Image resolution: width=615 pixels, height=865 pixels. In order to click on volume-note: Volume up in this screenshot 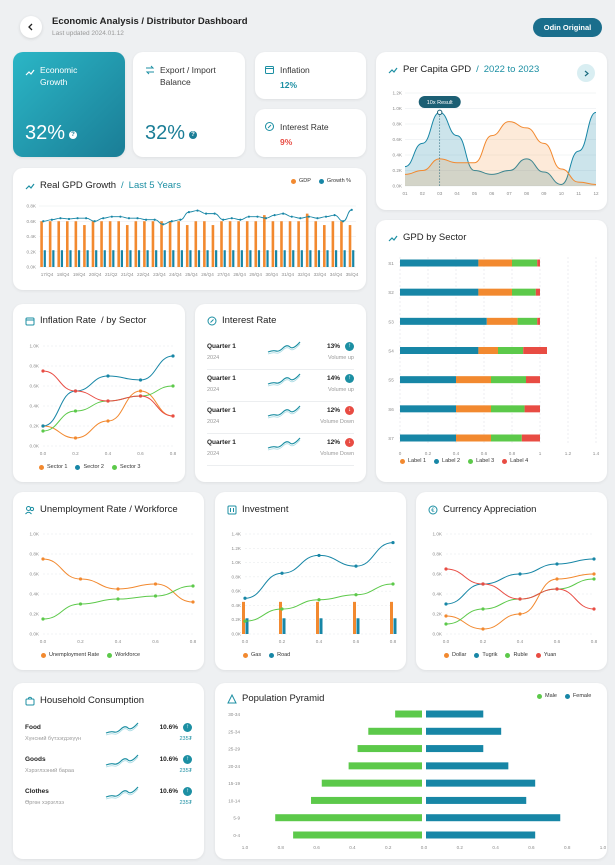, I will do `click(341, 390)`.